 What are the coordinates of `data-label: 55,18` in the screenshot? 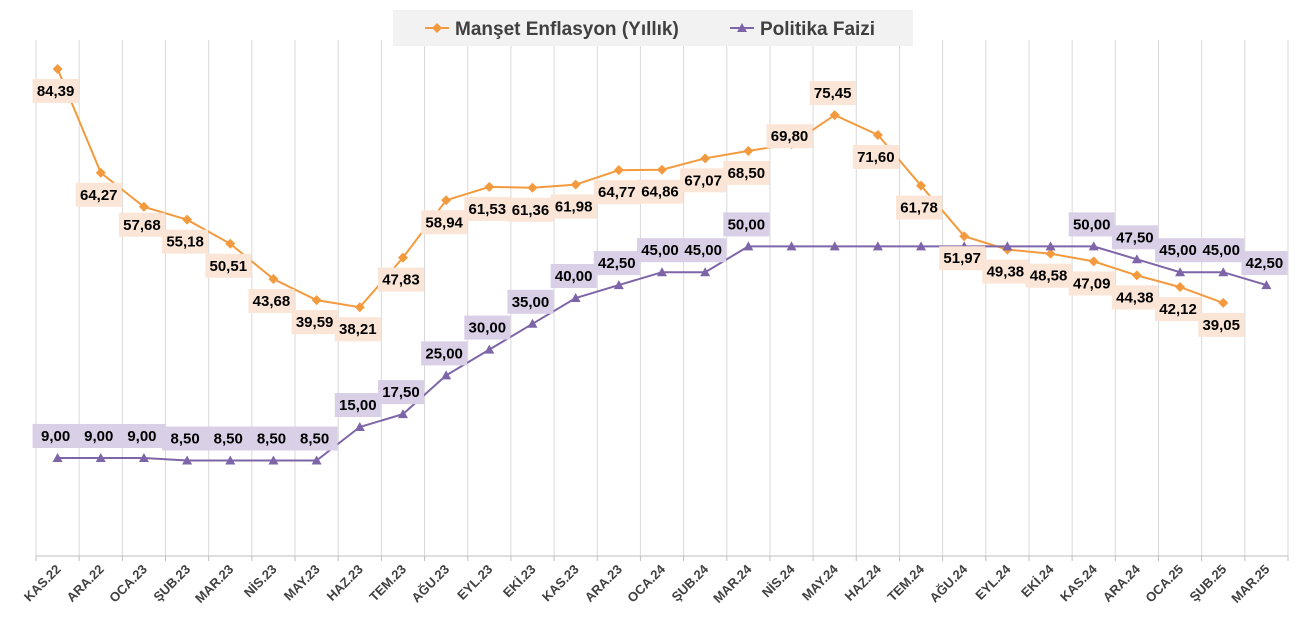 It's located at (185, 242).